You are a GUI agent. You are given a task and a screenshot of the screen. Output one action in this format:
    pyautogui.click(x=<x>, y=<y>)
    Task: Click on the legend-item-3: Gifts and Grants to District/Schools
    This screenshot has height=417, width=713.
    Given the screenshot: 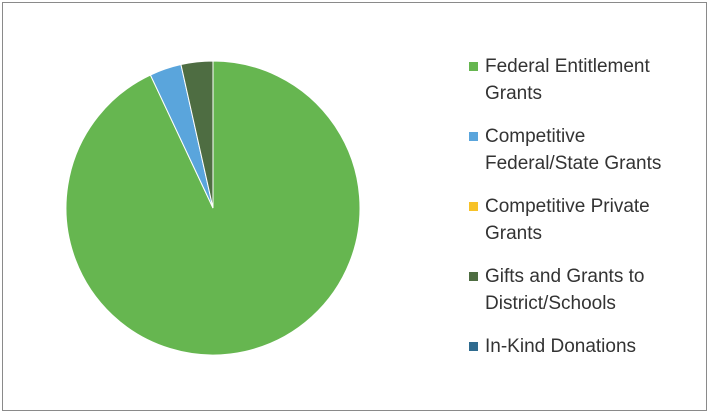 What is the action you would take?
    pyautogui.click(x=589, y=290)
    